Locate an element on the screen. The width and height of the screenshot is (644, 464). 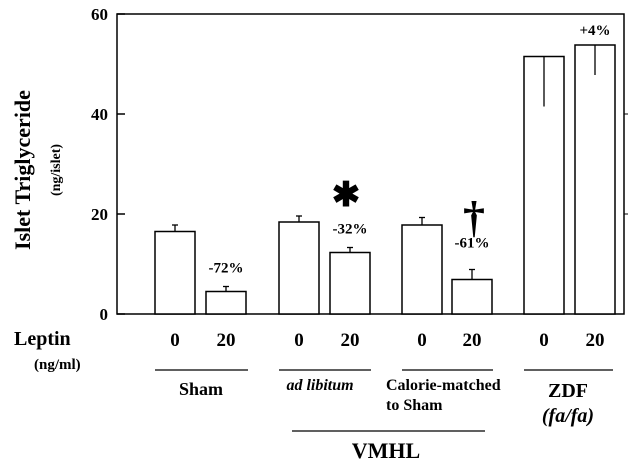
group-label-ad-libitum: ad libitum is located at coordinates (319, 385).